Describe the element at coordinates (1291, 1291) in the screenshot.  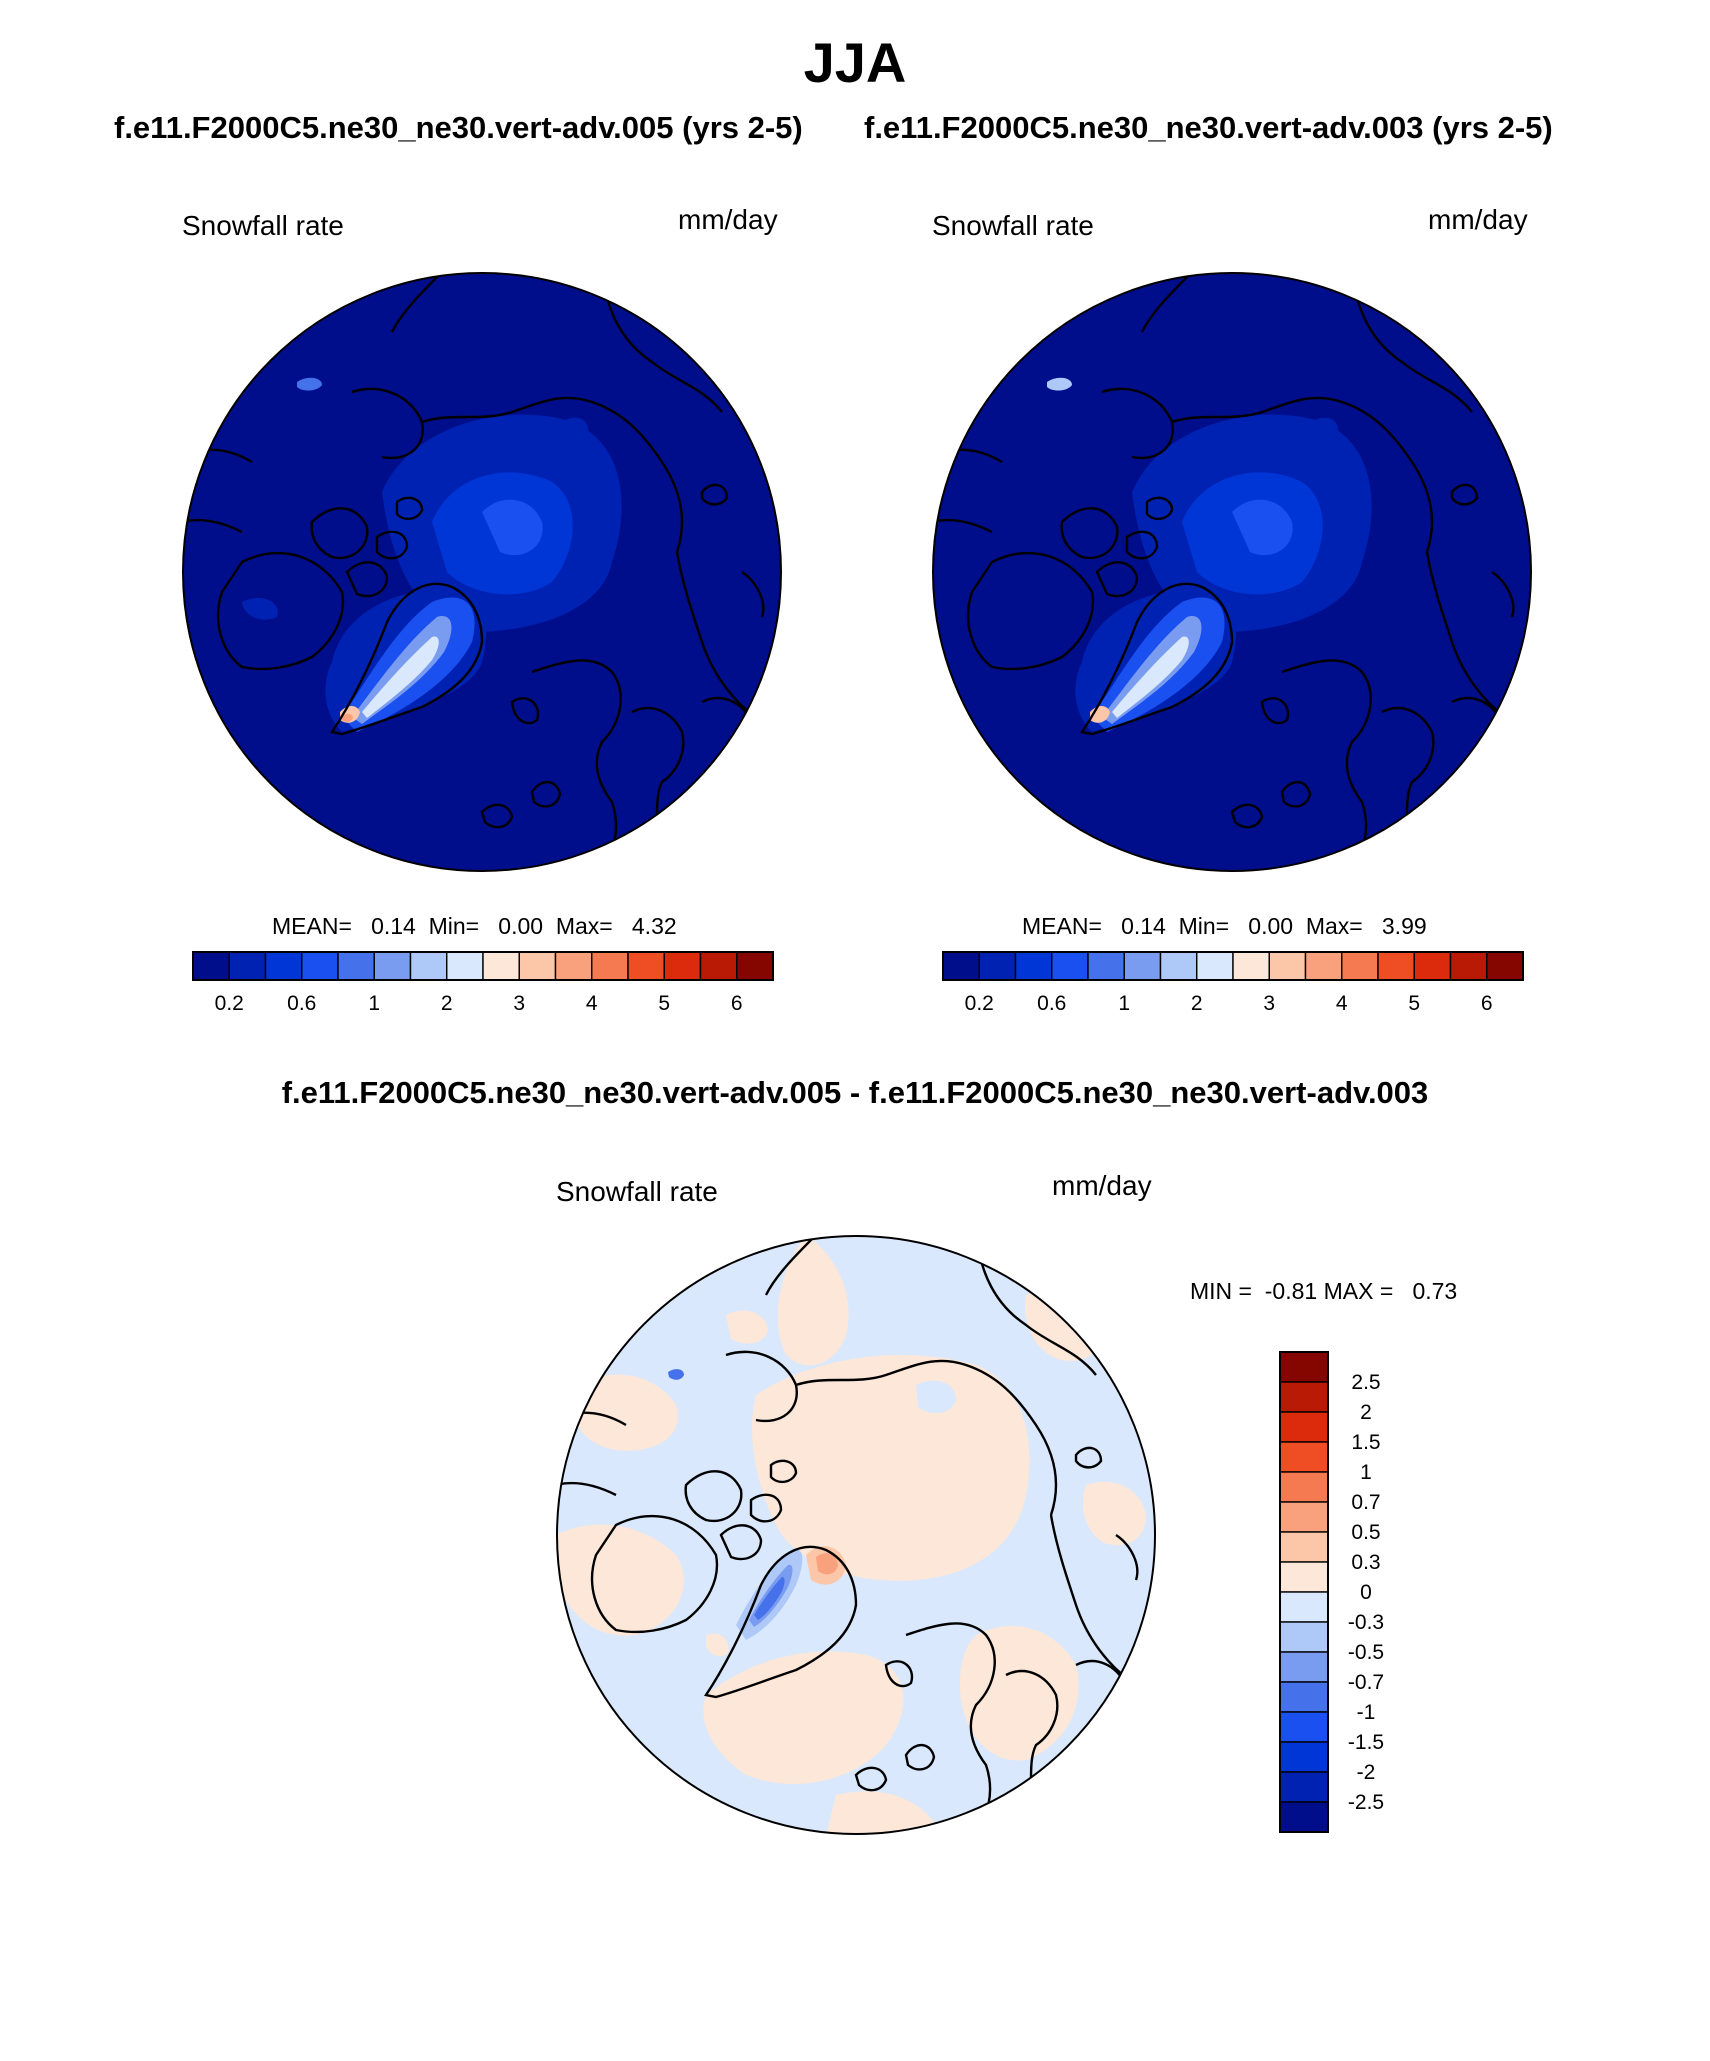
I see `panel-3-min-value: -0.81` at that location.